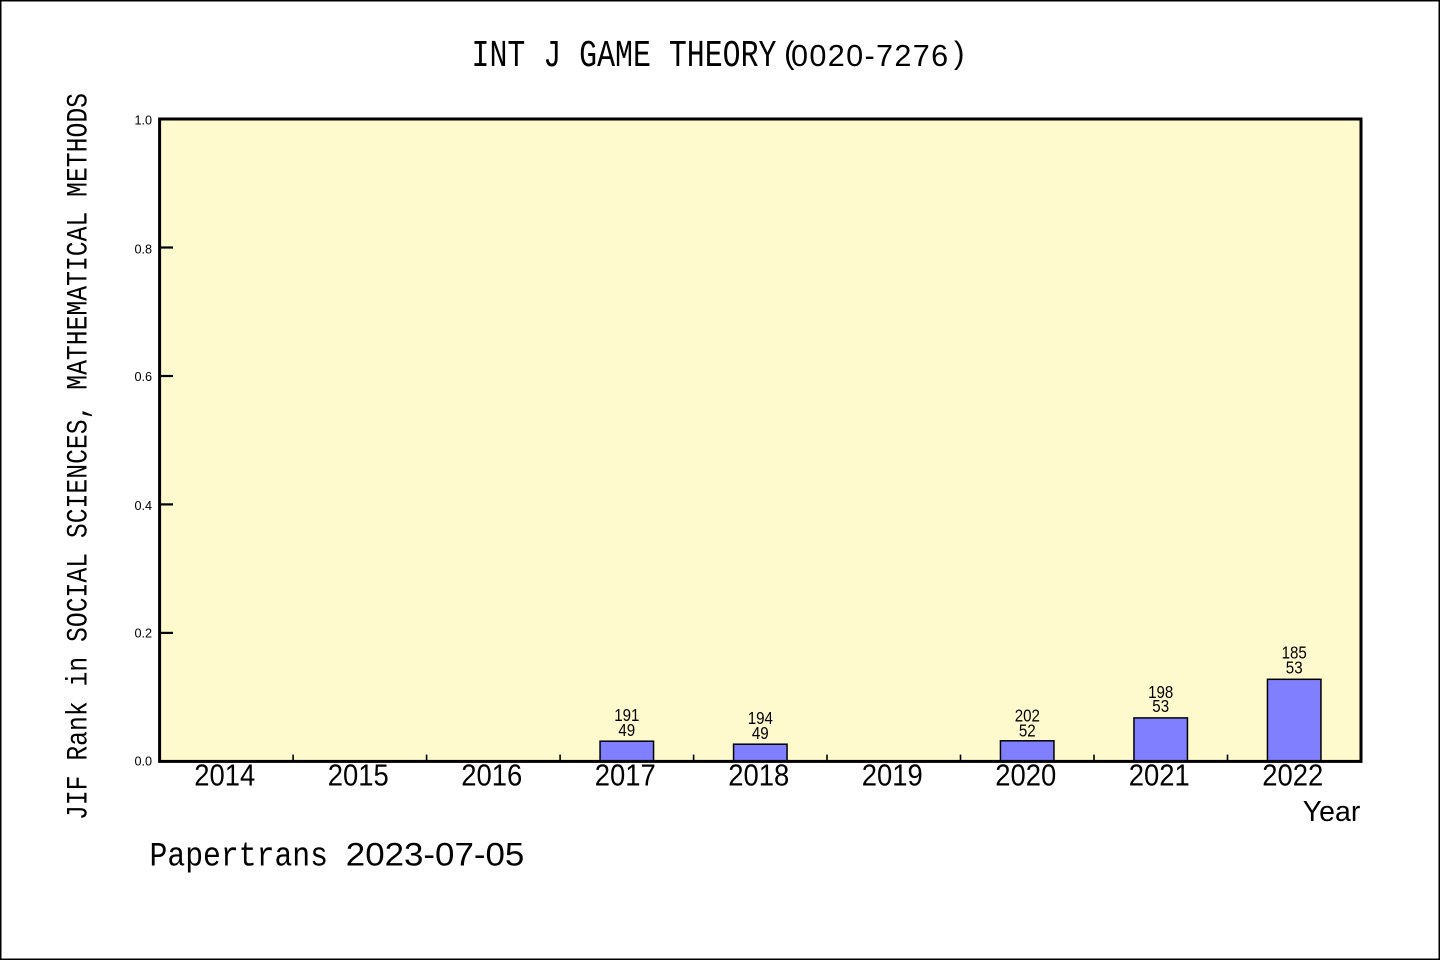 This screenshot has width=1440, height=960. What do you see at coordinates (626, 715) in the screenshot?
I see `svg-text: 191` at bounding box center [626, 715].